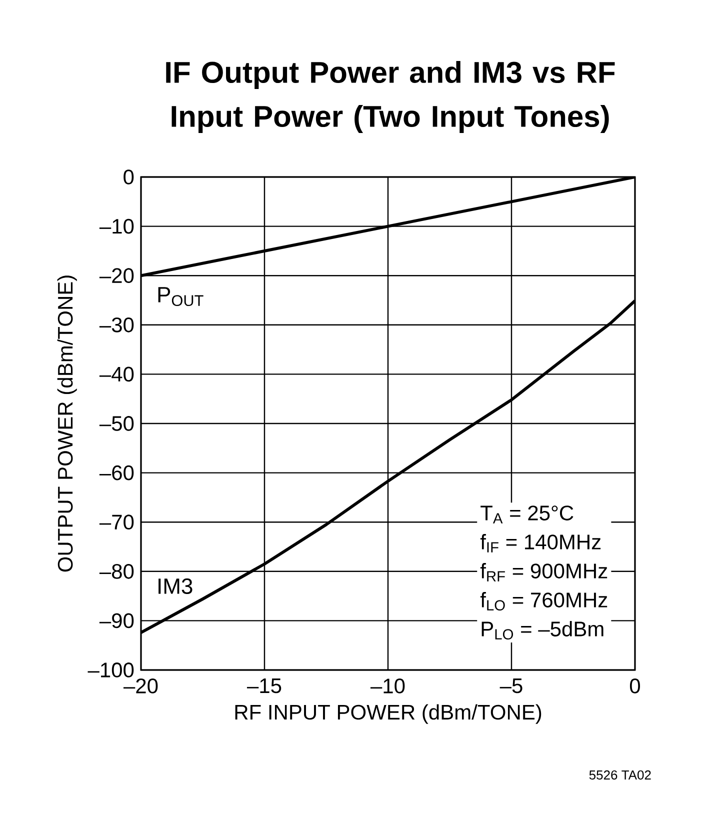 The image size is (705, 815). I want to click on annotation: f$_{IF}$ = 140MHz, so click(540, 543).